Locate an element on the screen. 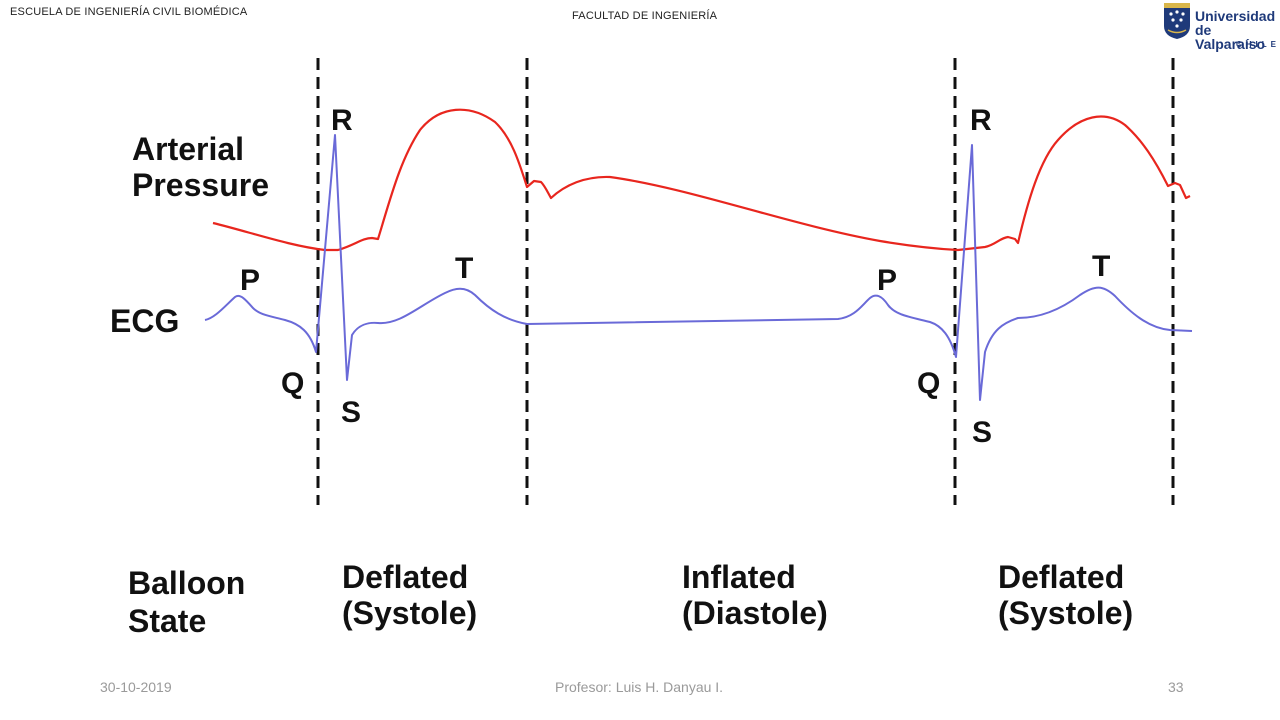 The width and height of the screenshot is (1280, 720). balloon-state-label-line1: Balloon is located at coordinates (186, 583).